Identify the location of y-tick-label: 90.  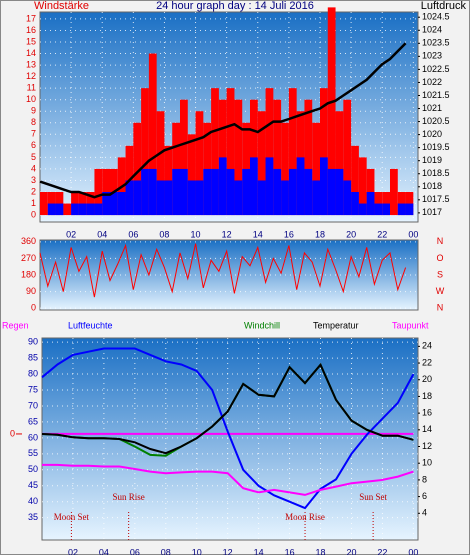
(31, 291).